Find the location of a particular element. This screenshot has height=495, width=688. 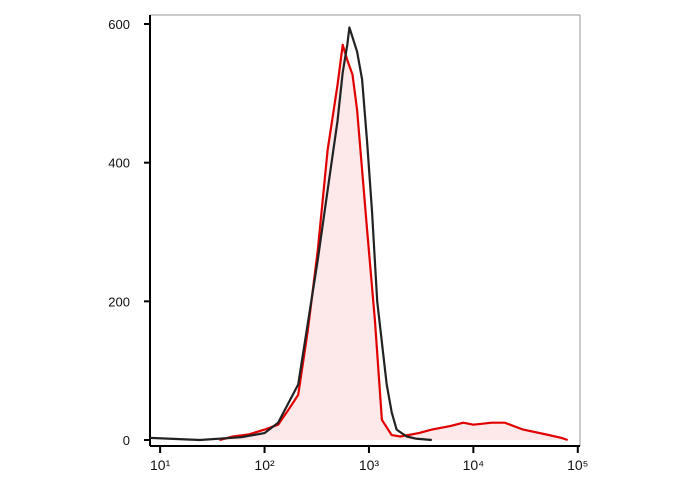

x-tick-label: 10² is located at coordinates (264, 465).